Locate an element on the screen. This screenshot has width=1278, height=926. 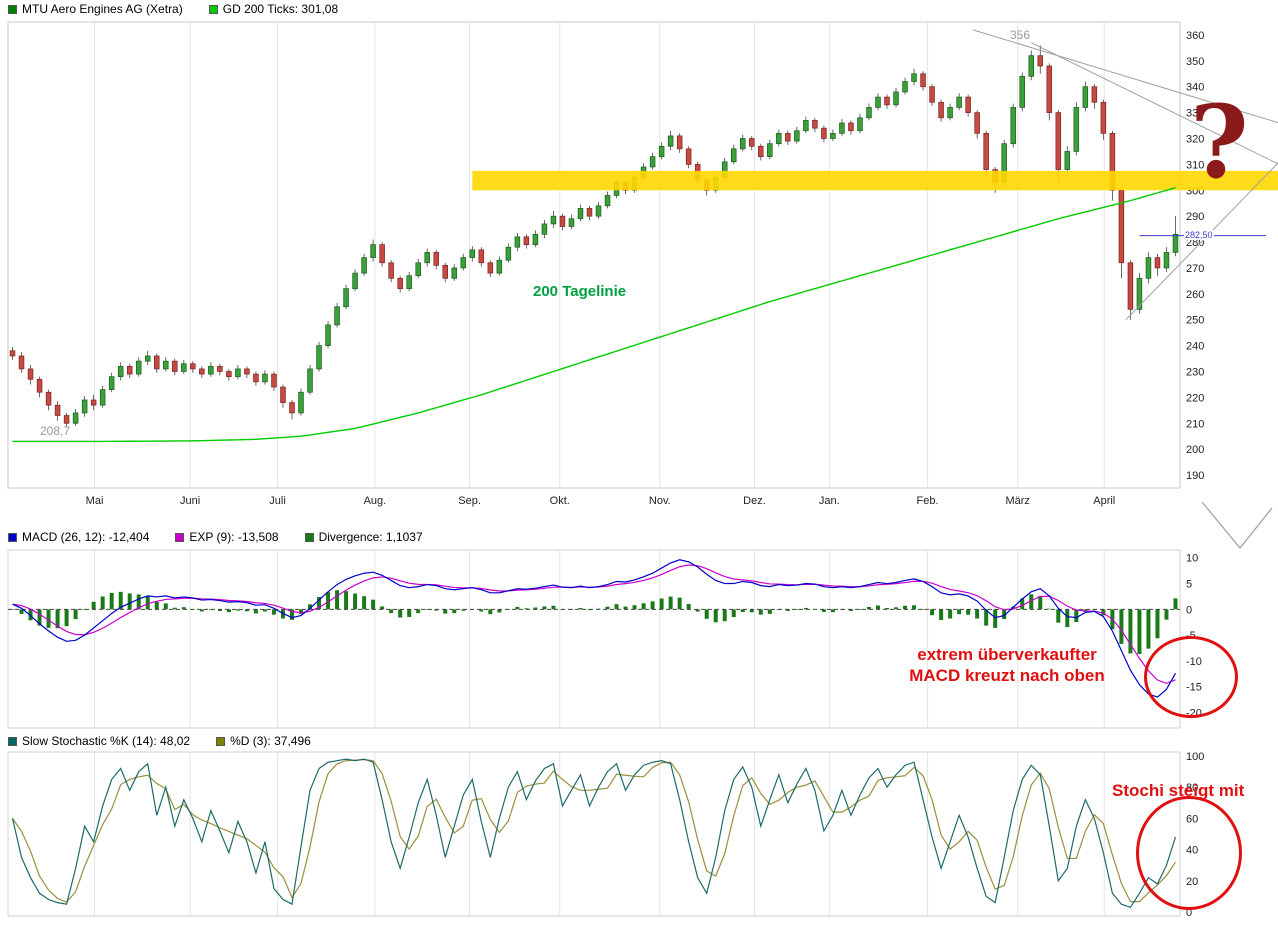
y-axis-label: 190 is located at coordinates (1195, 476).